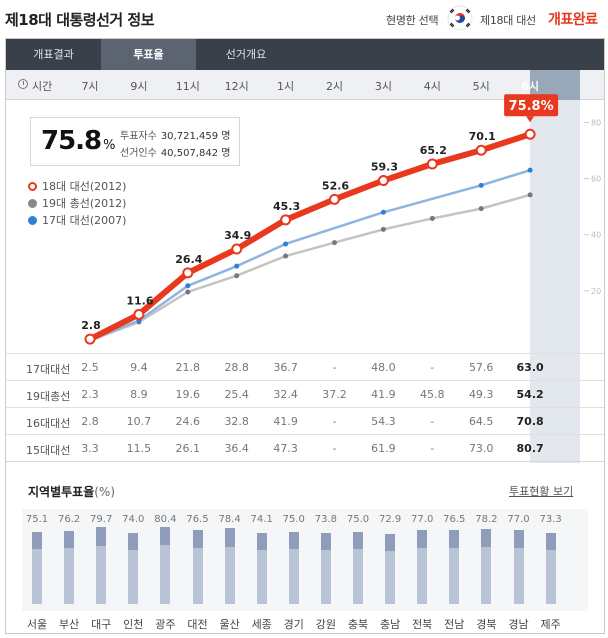 The height and width of the screenshot is (638, 608). Describe the element at coordinates (481, 86) in the screenshot. I see `hour-tab-8: 5시` at that location.